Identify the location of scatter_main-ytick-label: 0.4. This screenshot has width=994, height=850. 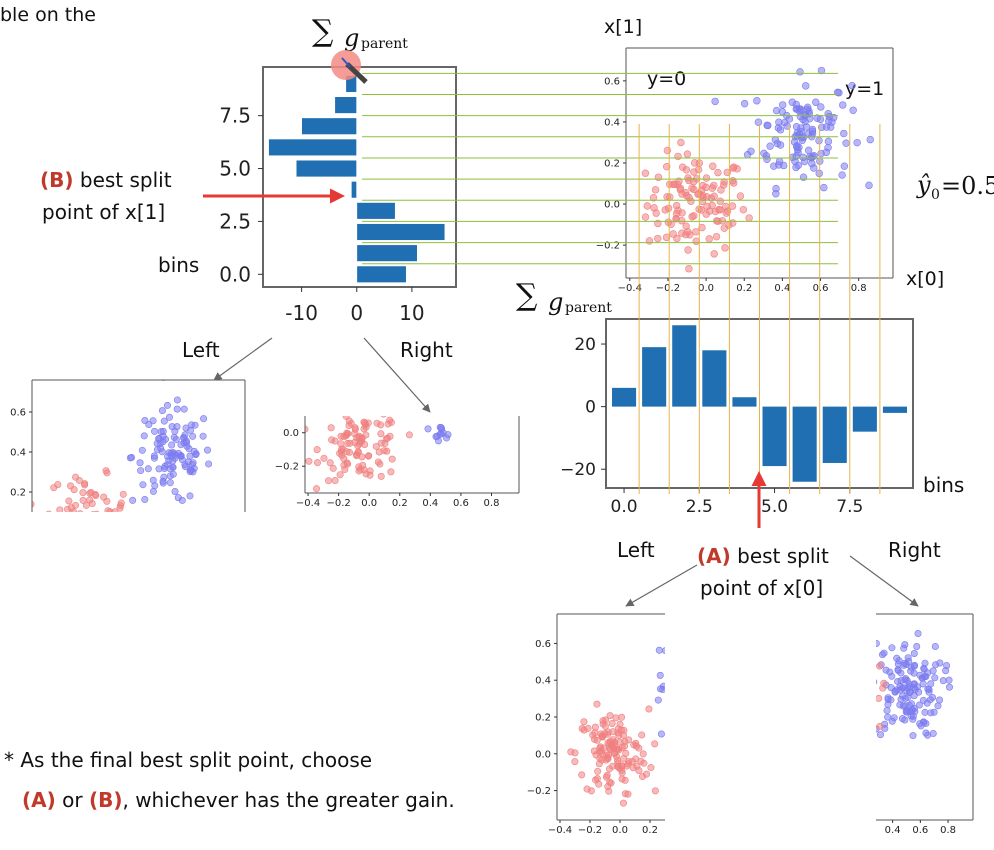
(612, 122).